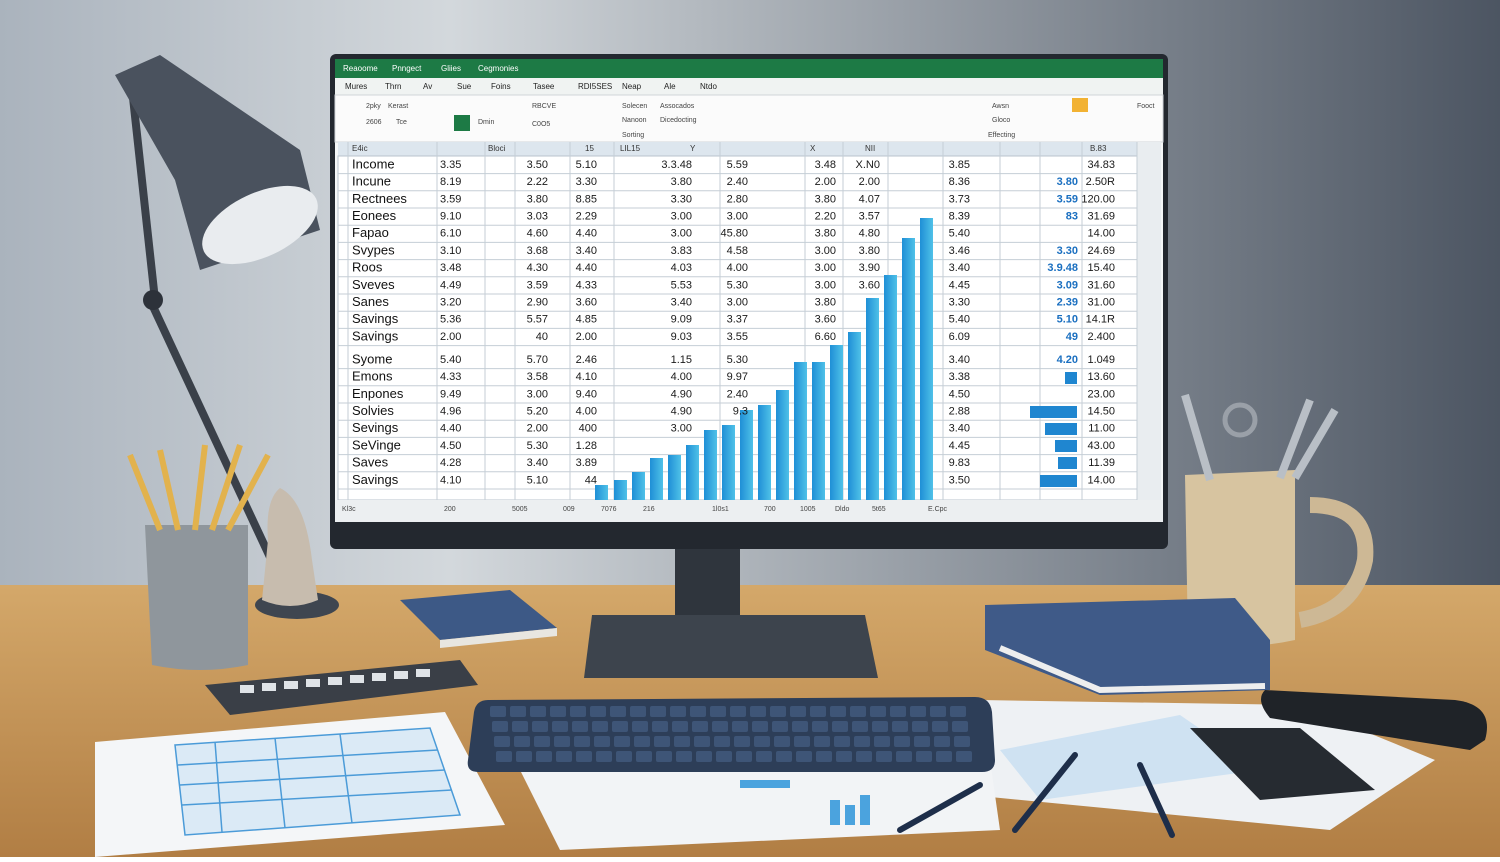 The width and height of the screenshot is (1500, 862). What do you see at coordinates (749, 511) in the screenshot?
I see `status-bar` at bounding box center [749, 511].